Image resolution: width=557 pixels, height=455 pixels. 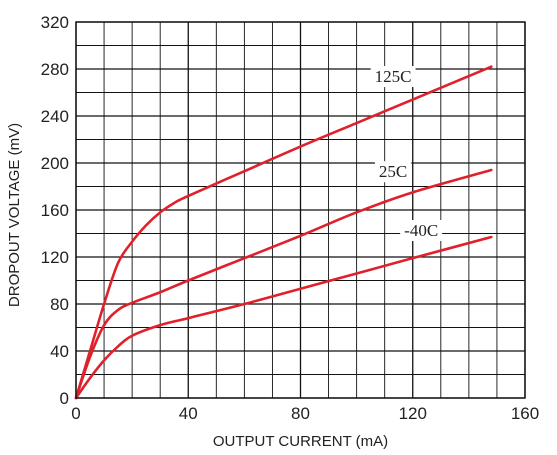 What do you see at coordinates (55, 163) in the screenshot?
I see `y-tick-label: 200` at bounding box center [55, 163].